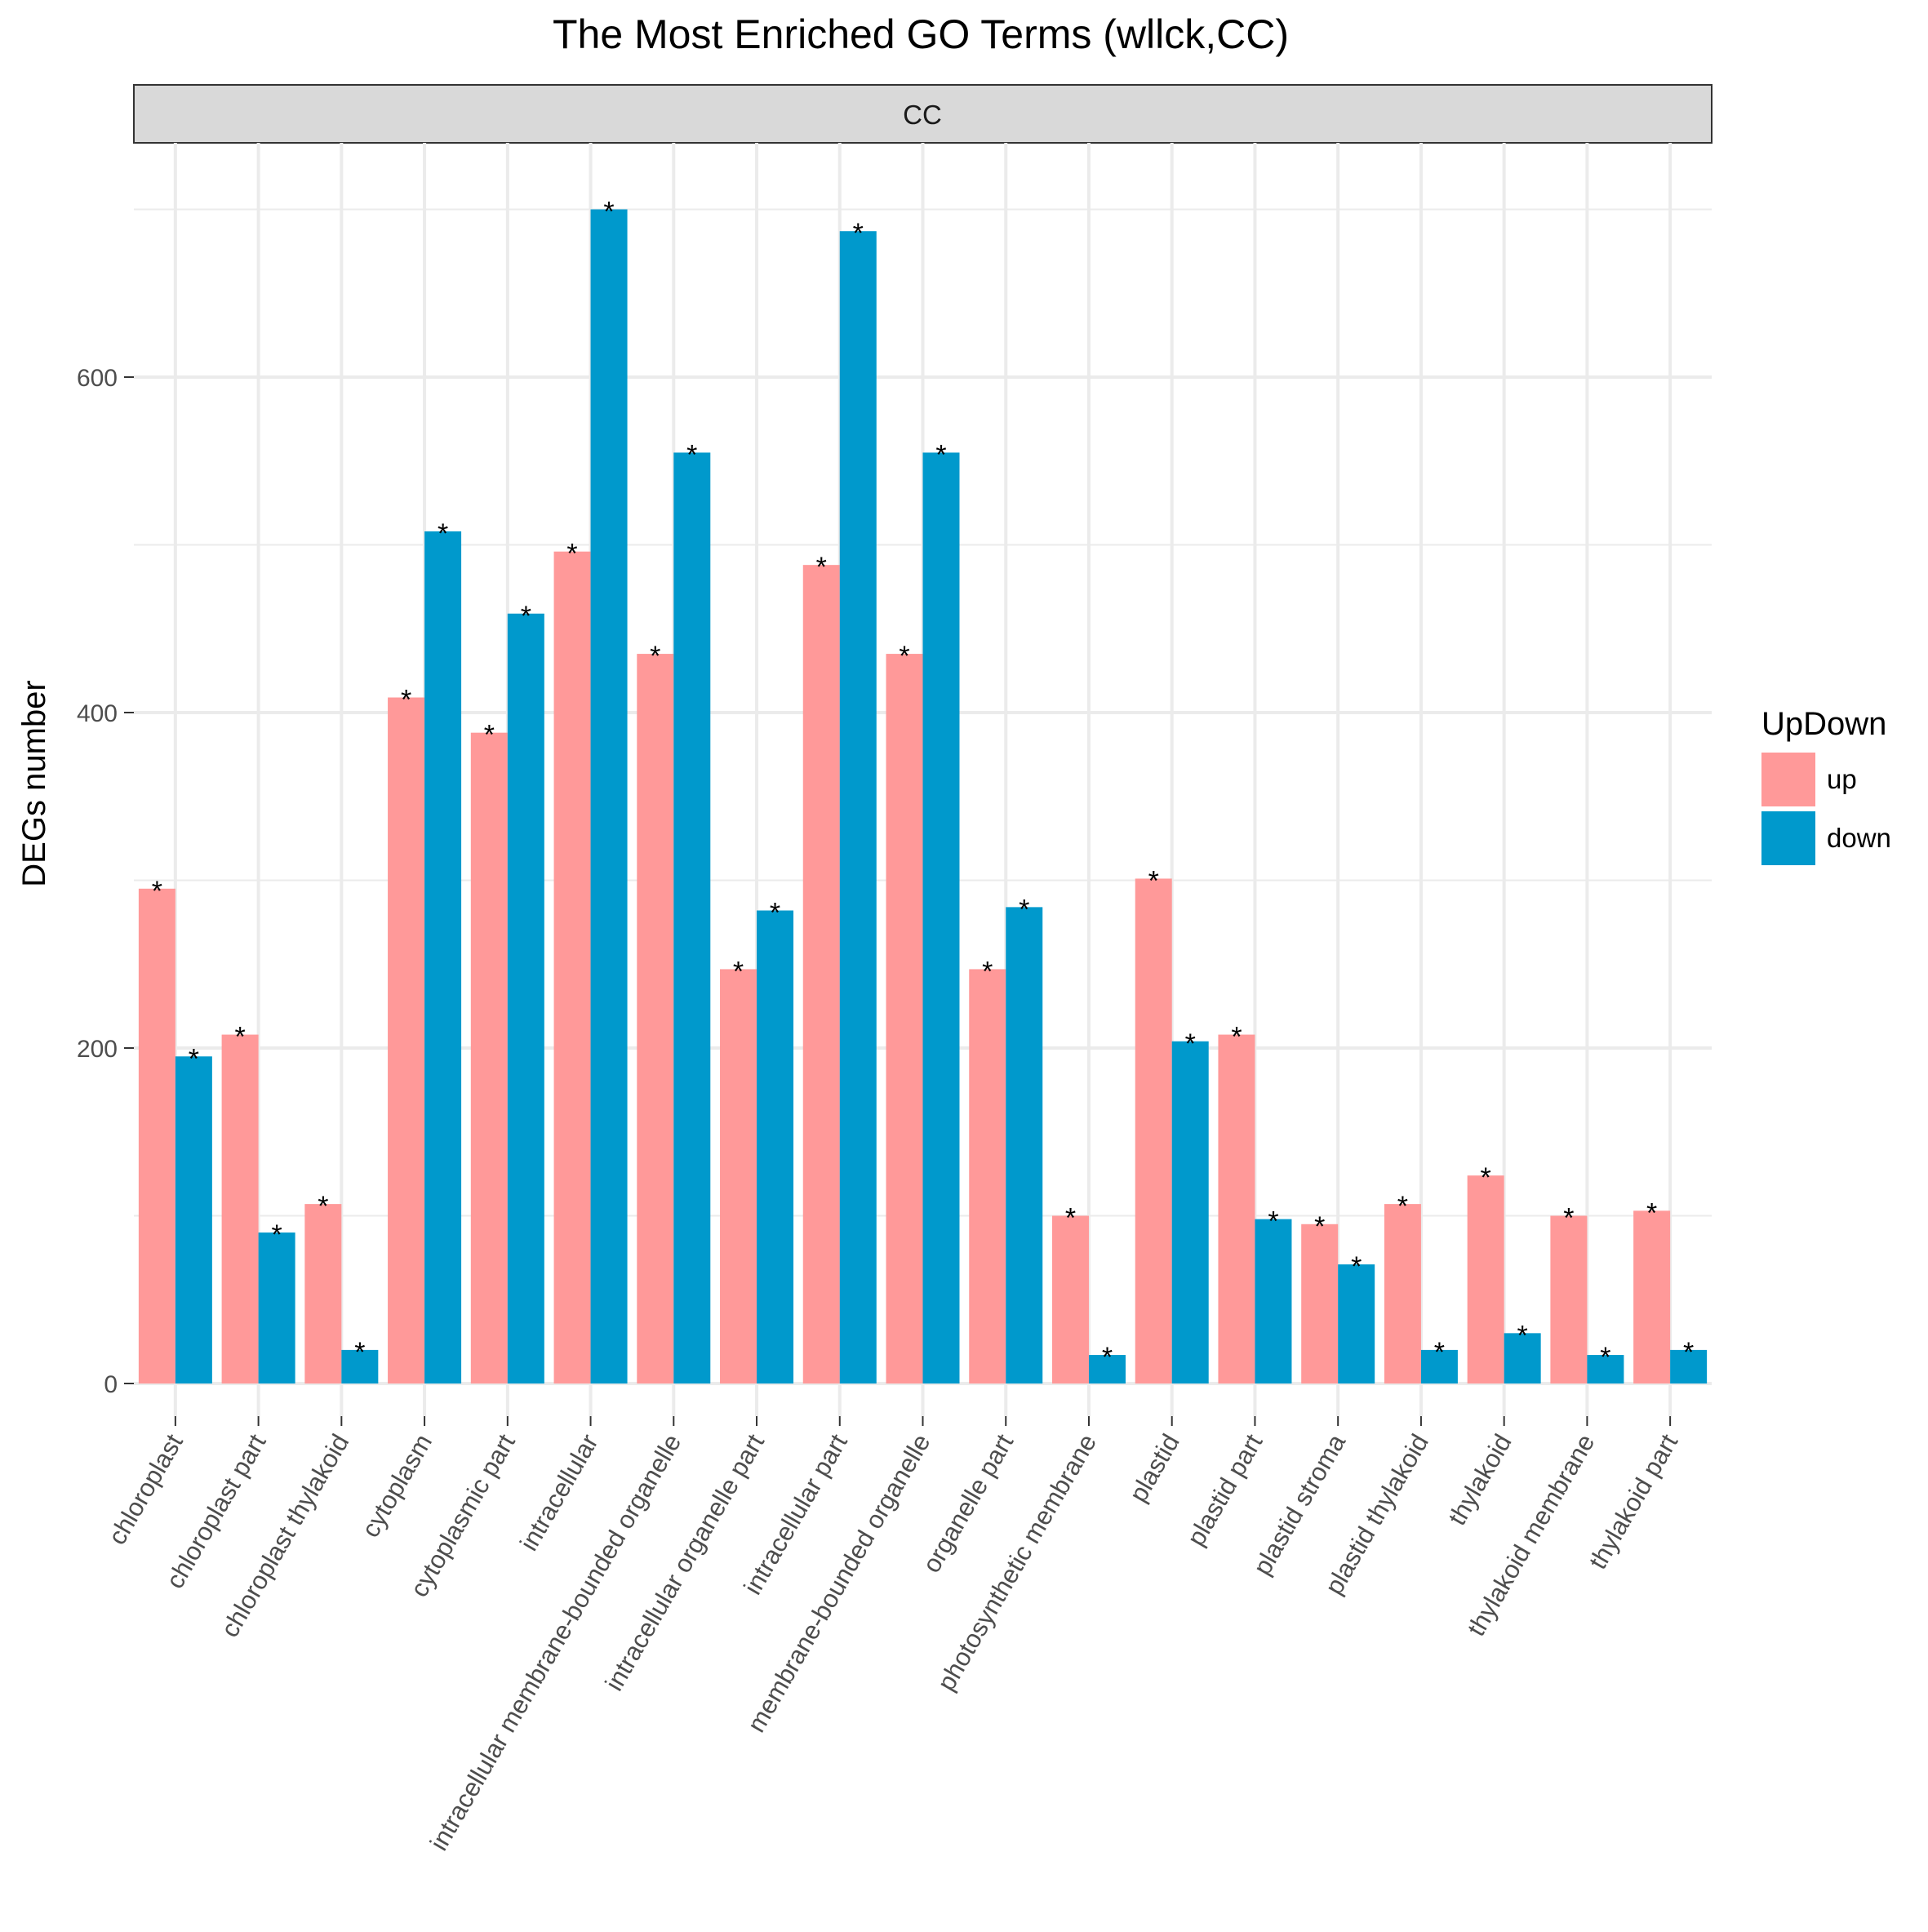 This screenshot has width=1928, height=1932. Describe the element at coordinates (111, 1384) in the screenshot. I see `y-tick-label: 0` at that location.